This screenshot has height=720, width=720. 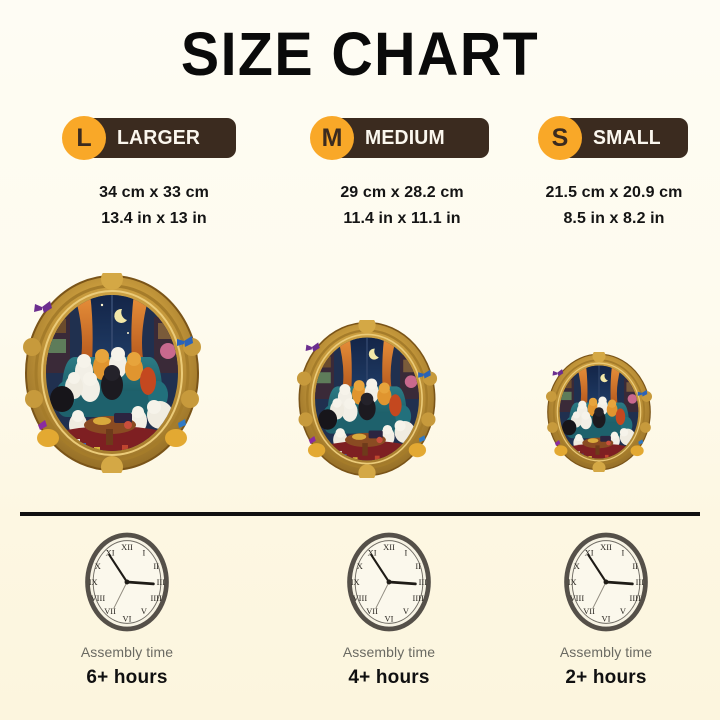 What do you see at coordinates (614, 192) in the screenshot?
I see `dimension-cm: 21.5 cm x 20.9 cm` at bounding box center [614, 192].